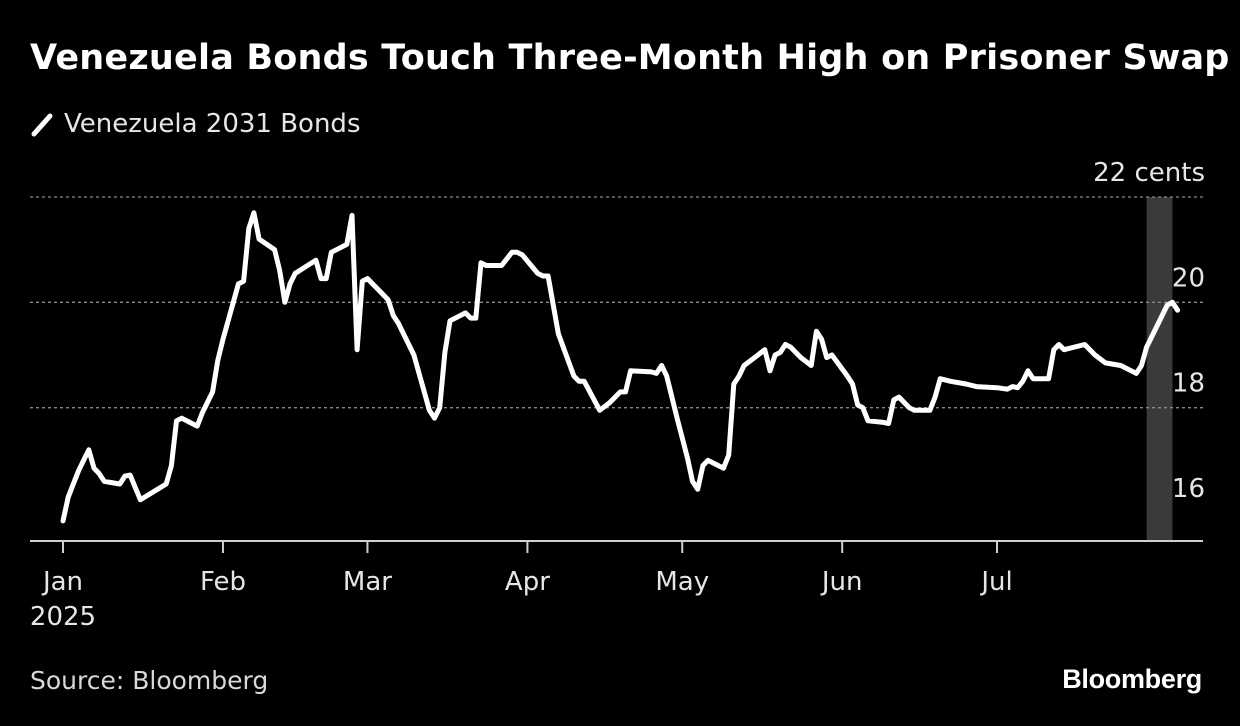 Image resolution: width=1240 pixels, height=726 pixels. I want to click on y-tick-label-22: 22 cents, so click(1149, 173).